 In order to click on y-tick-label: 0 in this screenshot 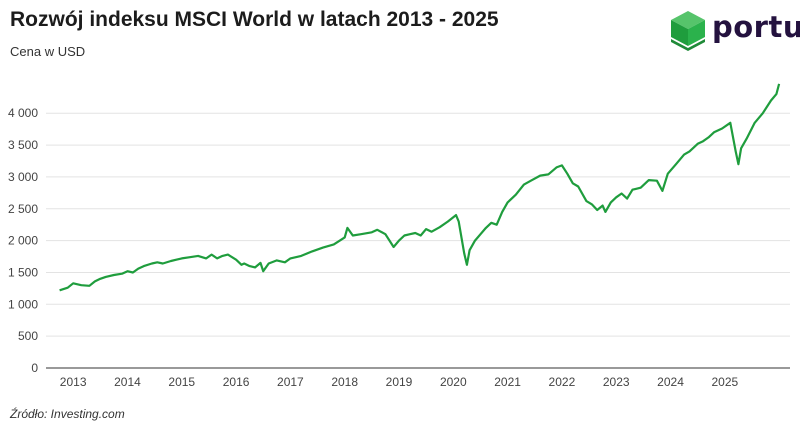, I will do `click(34, 368)`.